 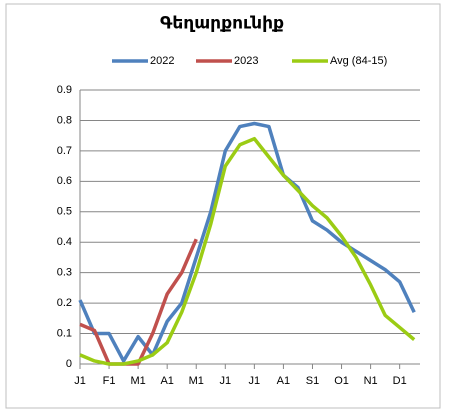 What do you see at coordinates (162, 61) in the screenshot?
I see `legend-label: 2022` at bounding box center [162, 61].